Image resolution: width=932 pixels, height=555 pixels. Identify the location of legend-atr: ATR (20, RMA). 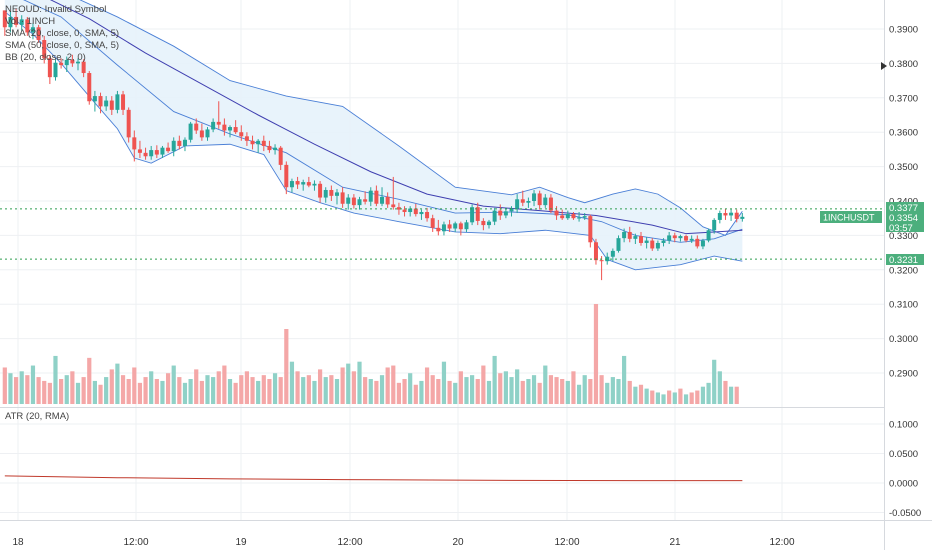
(37, 416).